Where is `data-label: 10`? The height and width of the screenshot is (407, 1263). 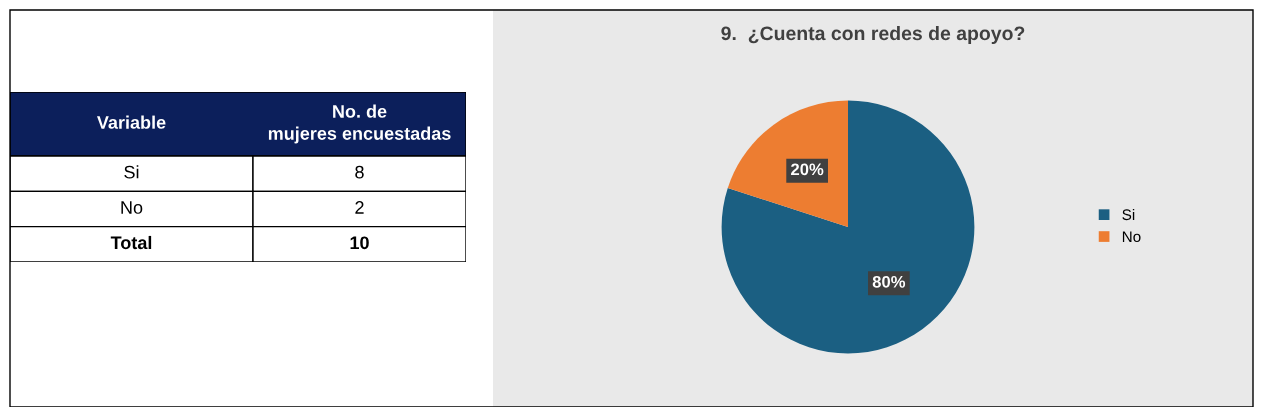 data-label: 10 is located at coordinates (359, 243).